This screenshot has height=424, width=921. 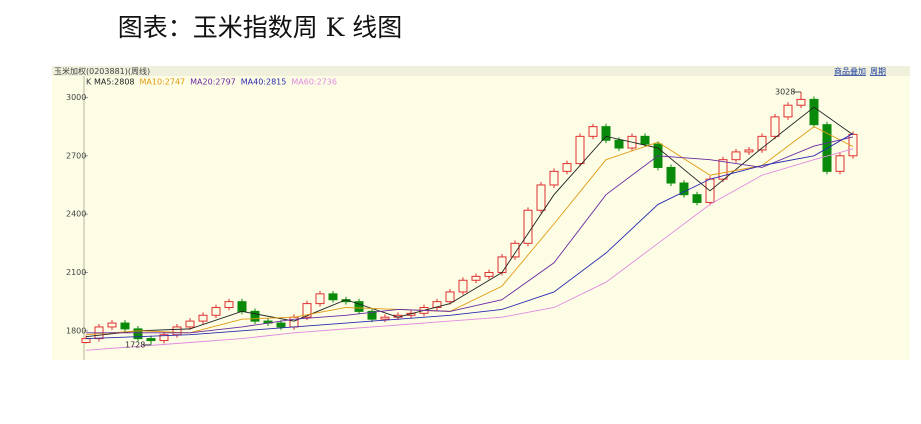 What do you see at coordinates (264, 82) in the screenshot?
I see `legend-entry: MA40:2815` at bounding box center [264, 82].